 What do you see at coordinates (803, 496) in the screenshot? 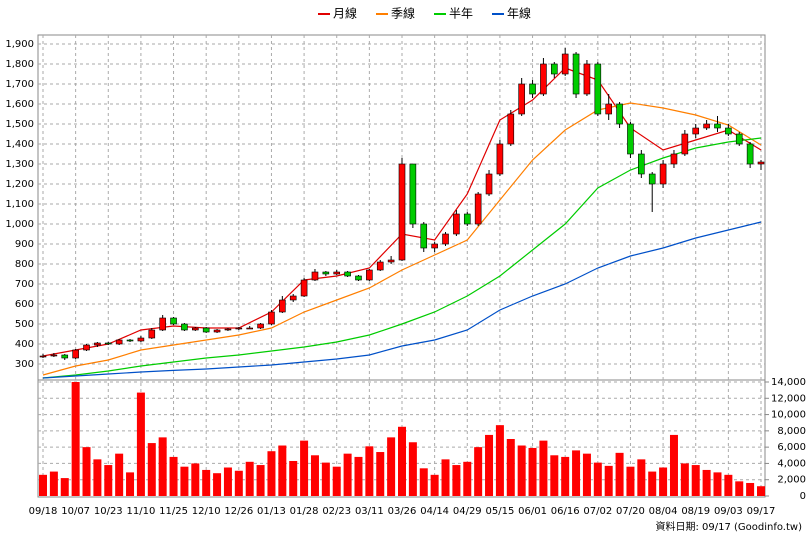
I see `y2-tick-label: 0` at bounding box center [803, 496].